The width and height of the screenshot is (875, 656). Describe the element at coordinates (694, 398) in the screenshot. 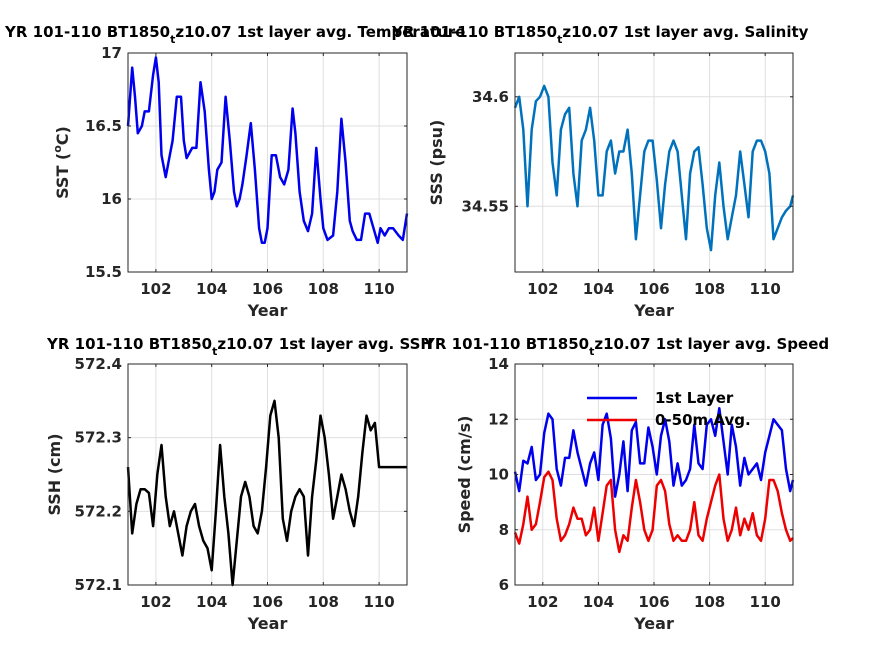

I see `legend-label: 1st Layer` at that location.